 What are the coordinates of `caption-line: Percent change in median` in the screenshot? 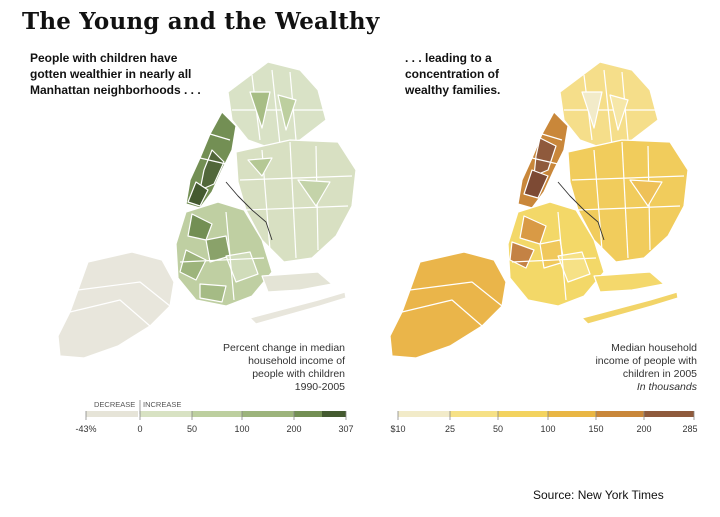 It's located at (284, 348).